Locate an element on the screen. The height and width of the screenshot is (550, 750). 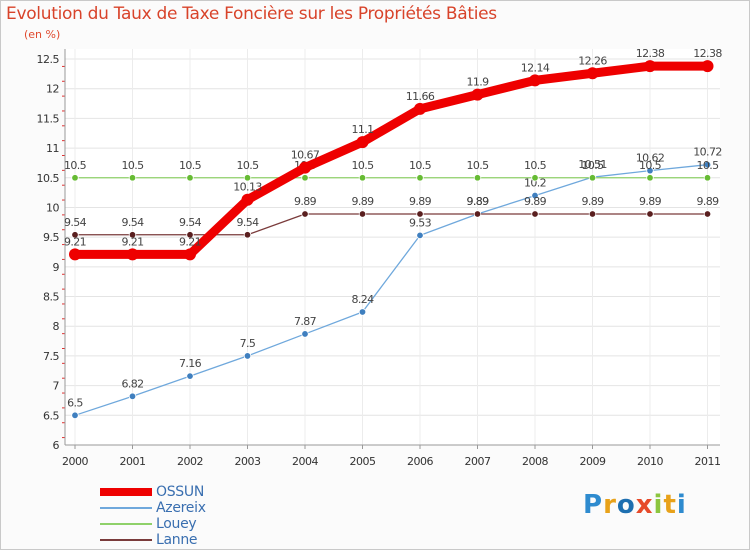
y-tick-label: 12 is located at coordinates (52, 89).